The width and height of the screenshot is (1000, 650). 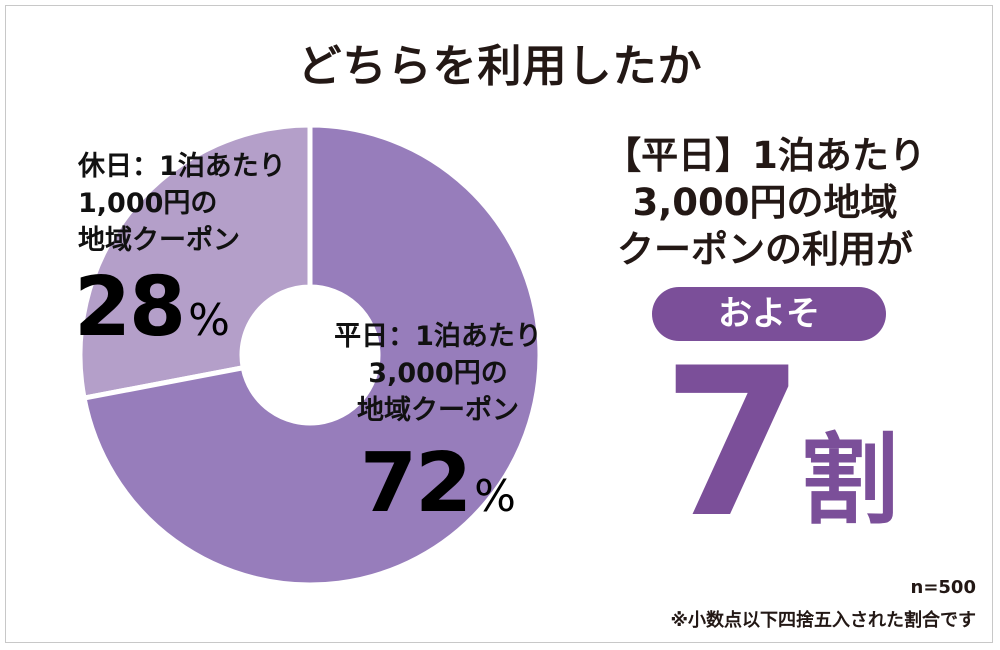 What do you see at coordinates (849, 481) in the screenshot?
I see `summary-figure-unit: 割` at bounding box center [849, 481].